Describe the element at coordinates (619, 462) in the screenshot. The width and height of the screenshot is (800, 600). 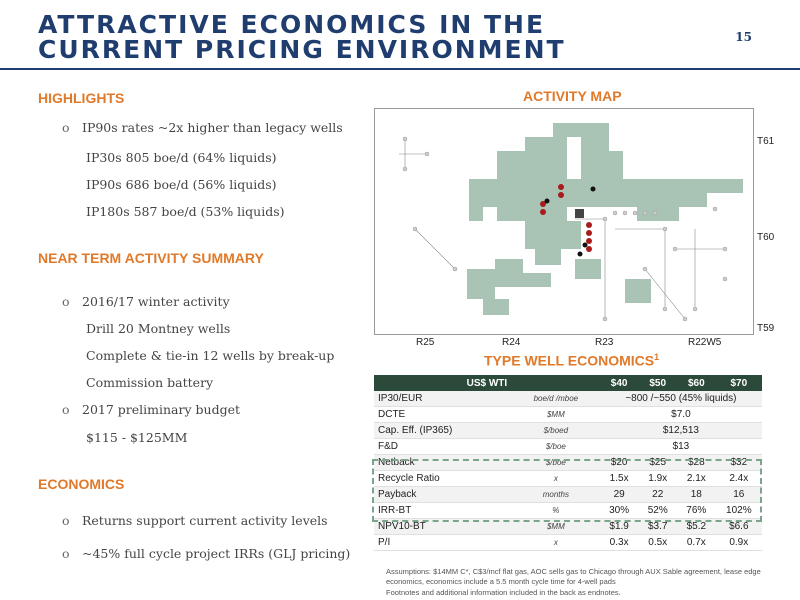
I see `cell: $20` at that location.